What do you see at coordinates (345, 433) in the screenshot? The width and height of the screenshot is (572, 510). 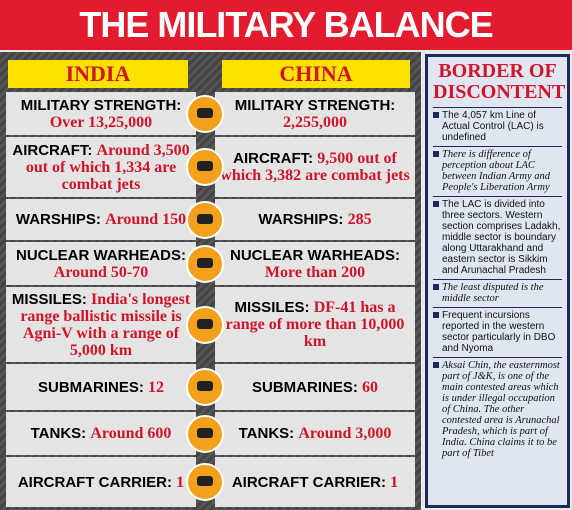 I see `row-value: Around 3,000` at bounding box center [345, 433].